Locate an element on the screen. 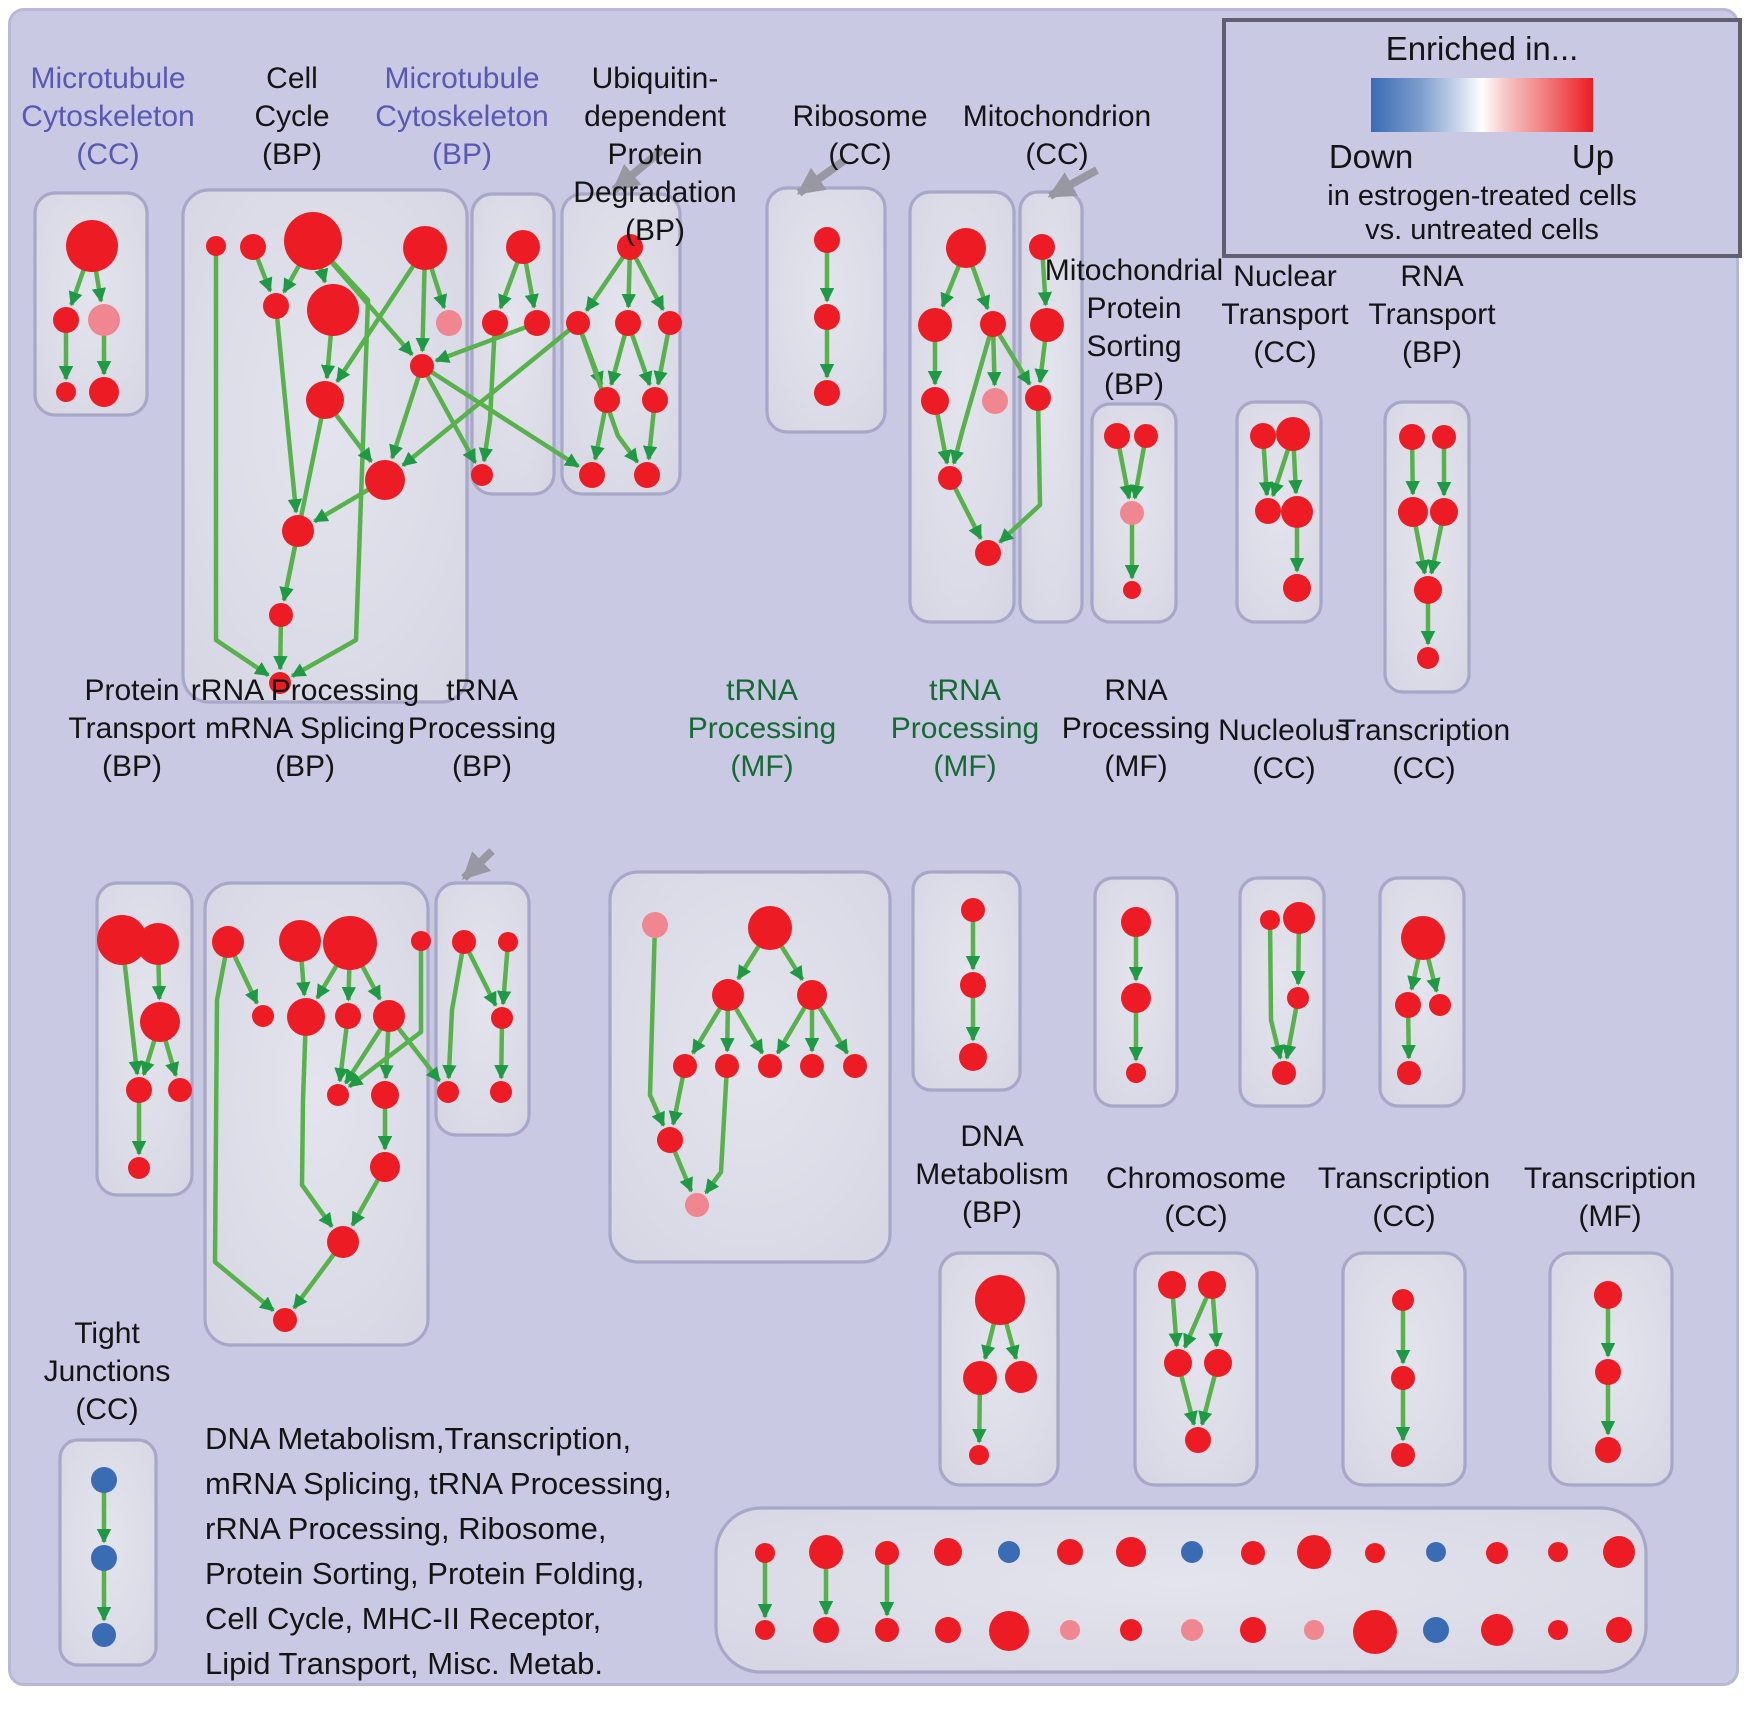  gene-node-trcc2 is located at coordinates (1403, 1455).